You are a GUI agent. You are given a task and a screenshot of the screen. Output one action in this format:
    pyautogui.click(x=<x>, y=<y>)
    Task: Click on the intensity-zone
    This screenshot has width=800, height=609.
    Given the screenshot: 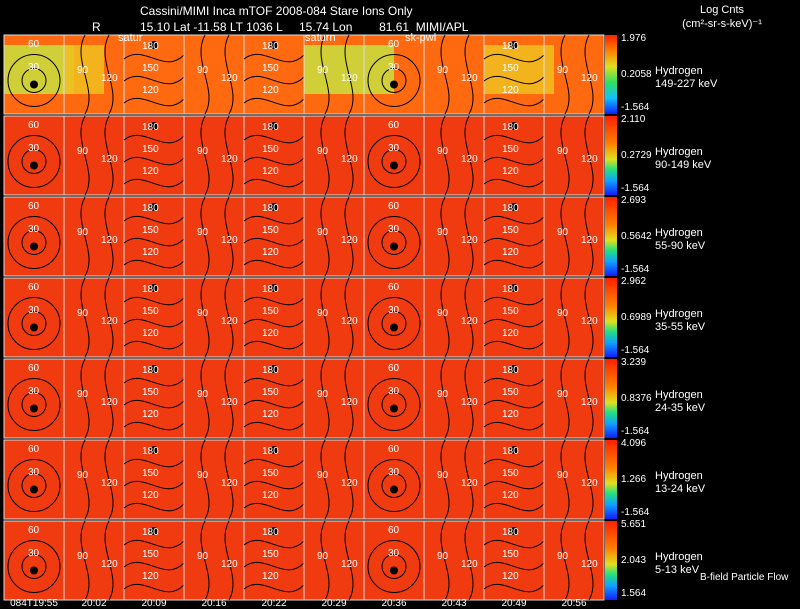 What is the action you would take?
    pyautogui.click(x=349, y=69)
    